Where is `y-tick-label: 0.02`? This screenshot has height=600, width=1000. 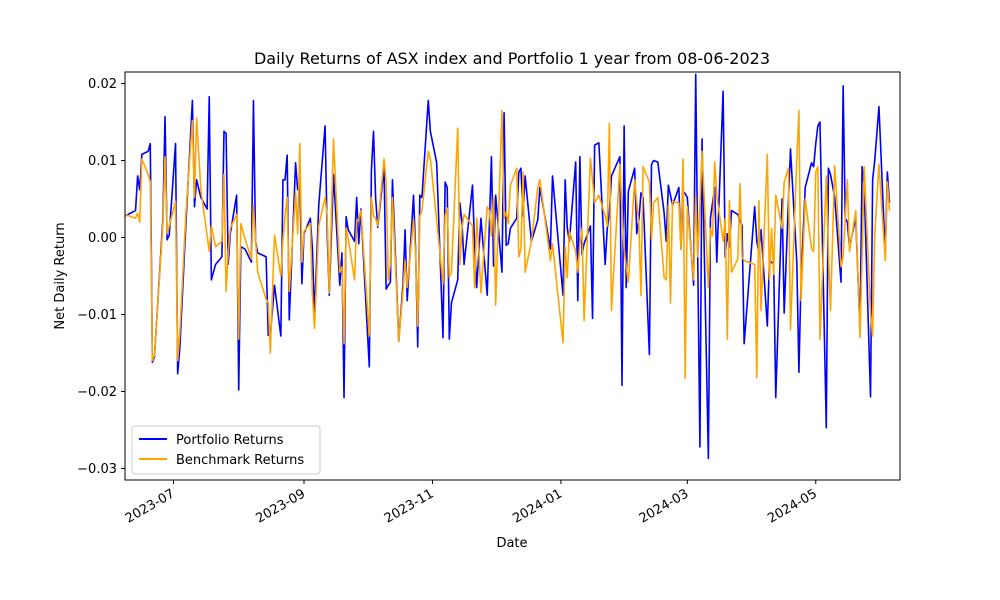
y-tick-label: 0.02 is located at coordinates (102, 84).